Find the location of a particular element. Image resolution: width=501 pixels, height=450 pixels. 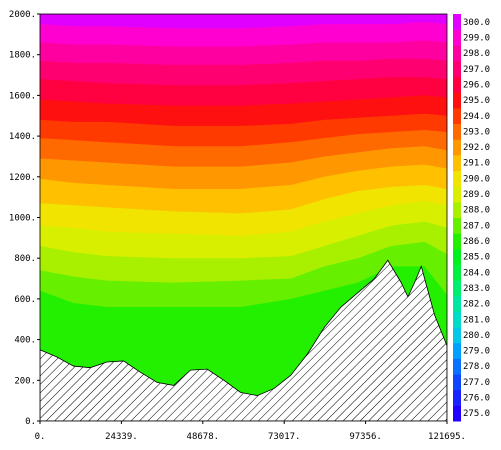

y-tick-label: 400. is located at coordinates (25, 341).